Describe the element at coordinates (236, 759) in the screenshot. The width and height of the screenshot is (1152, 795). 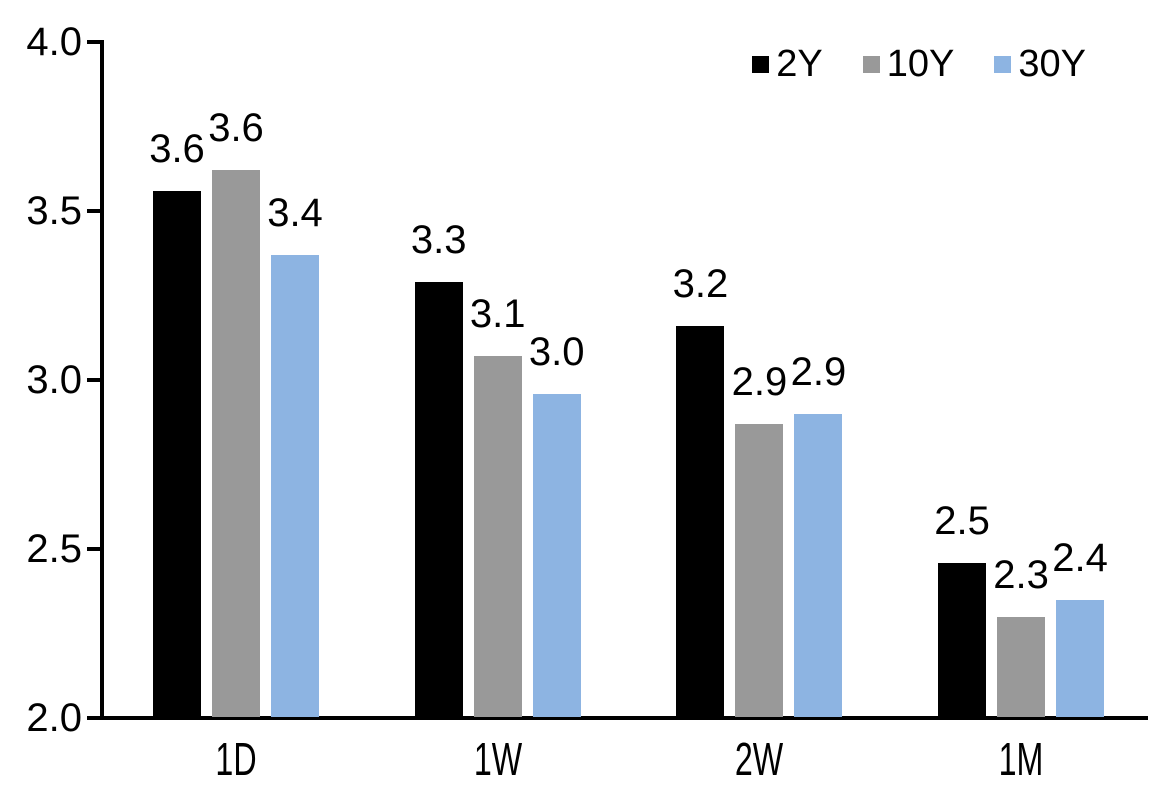
I see `x-axis-label-1d: 1D` at that location.